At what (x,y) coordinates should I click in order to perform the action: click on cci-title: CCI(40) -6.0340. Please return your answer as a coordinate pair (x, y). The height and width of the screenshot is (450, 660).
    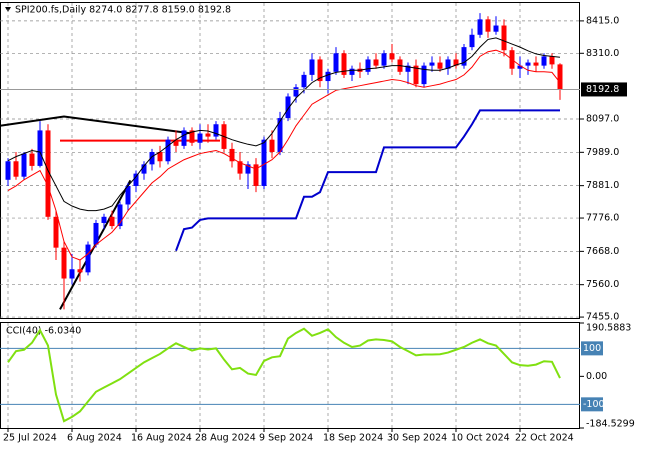
    Looking at the image, I should click on (43, 331).